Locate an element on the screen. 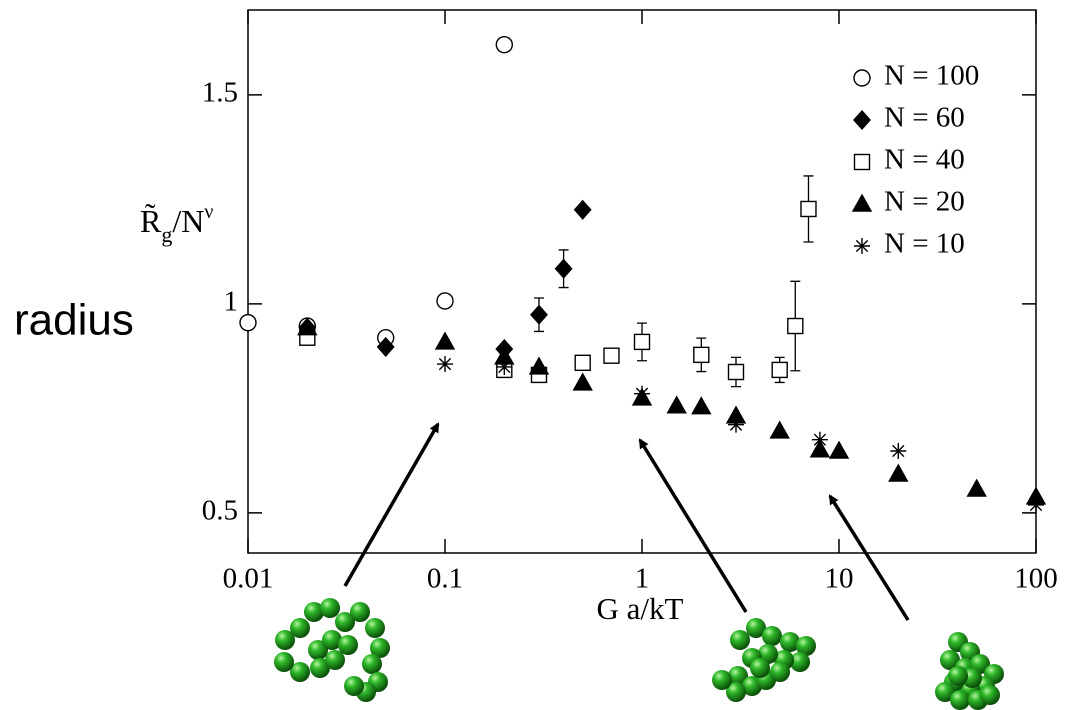 The width and height of the screenshot is (1066, 710). y-label-sup: ν is located at coordinates (208, 212).